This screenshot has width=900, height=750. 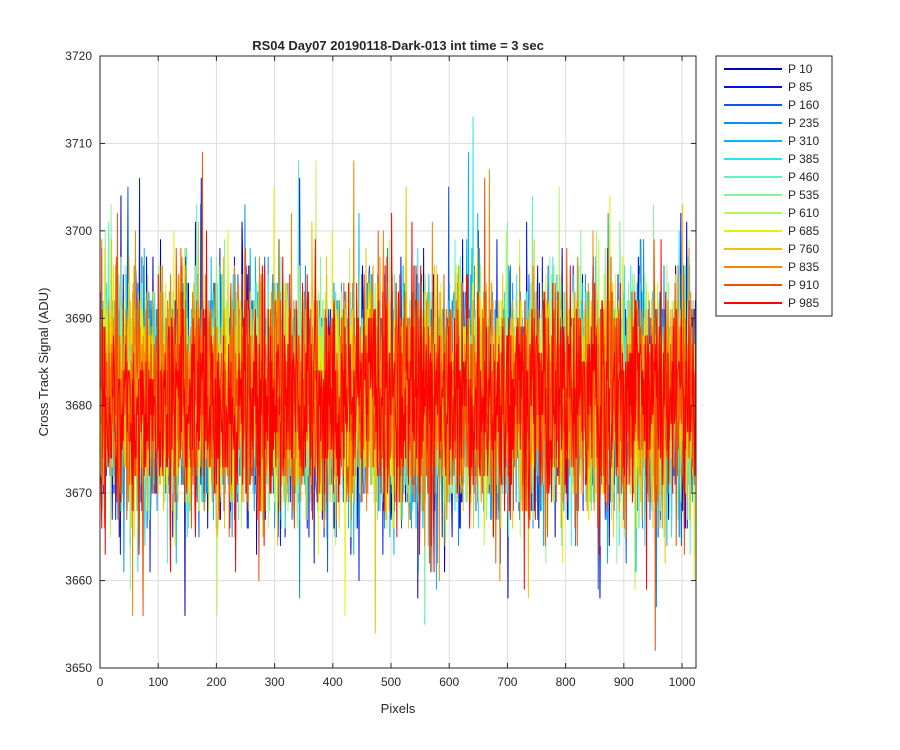 What do you see at coordinates (449, 682) in the screenshot?
I see `x-tick-label: 600` at bounding box center [449, 682].